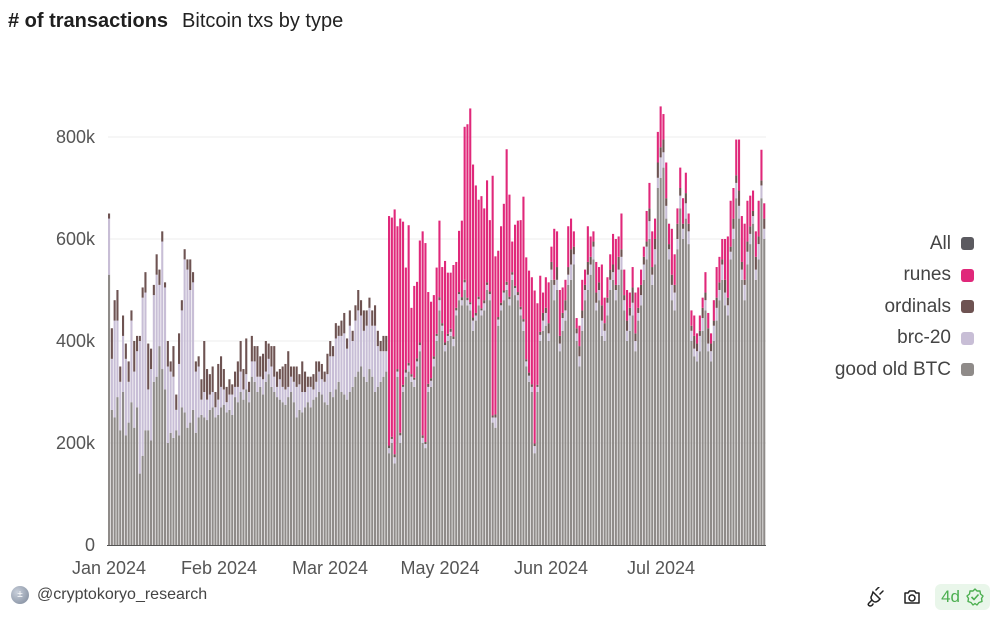  I want to click on camera-icon, so click(912, 597).